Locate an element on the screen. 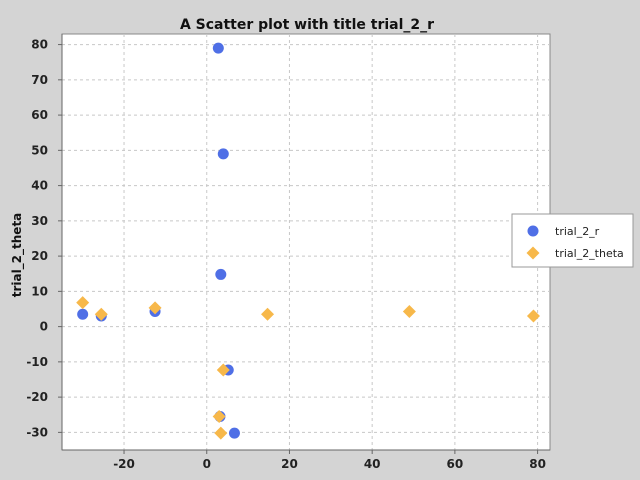 Image resolution: width=640 pixels, height=480 pixels. x-tick-label: 40 is located at coordinates (372, 464).